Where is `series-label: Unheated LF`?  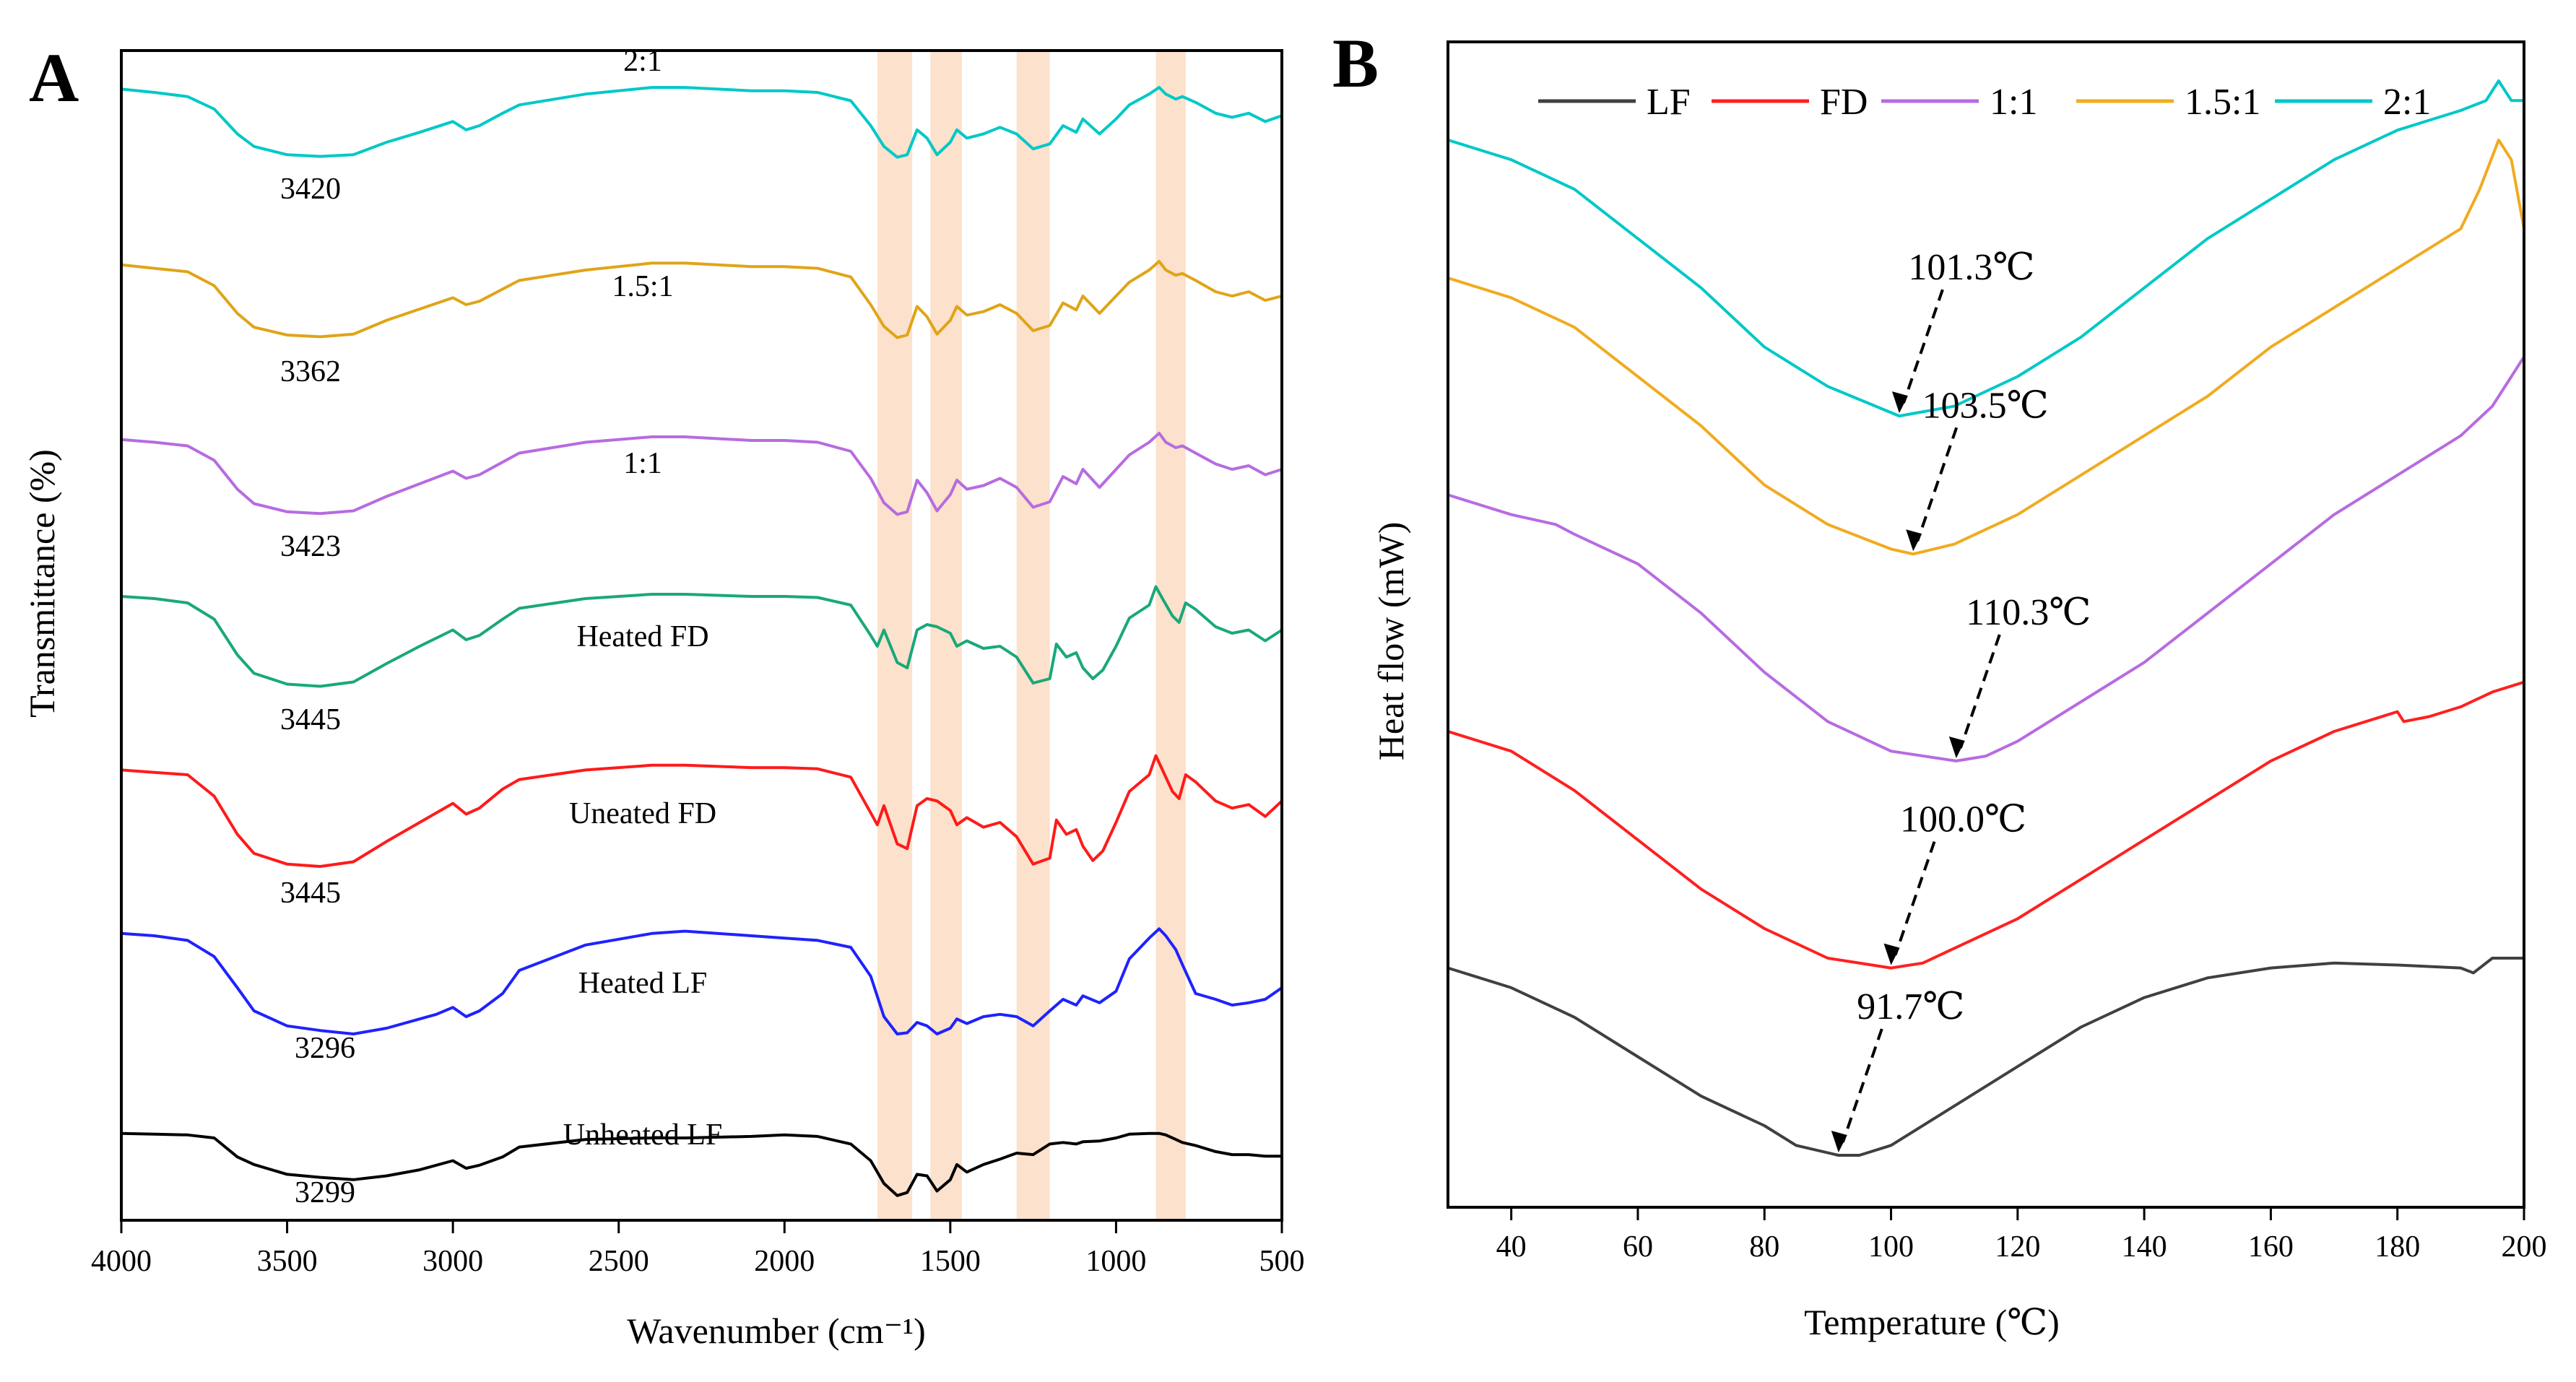 series-label: Unheated LF is located at coordinates (642, 1135).